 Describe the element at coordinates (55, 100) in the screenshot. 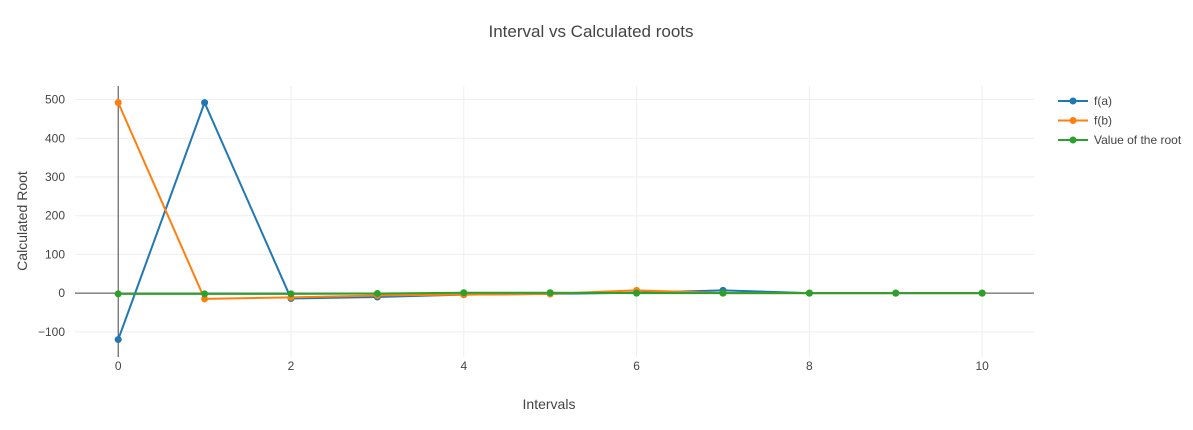

I see `y-tick-label: 500` at that location.